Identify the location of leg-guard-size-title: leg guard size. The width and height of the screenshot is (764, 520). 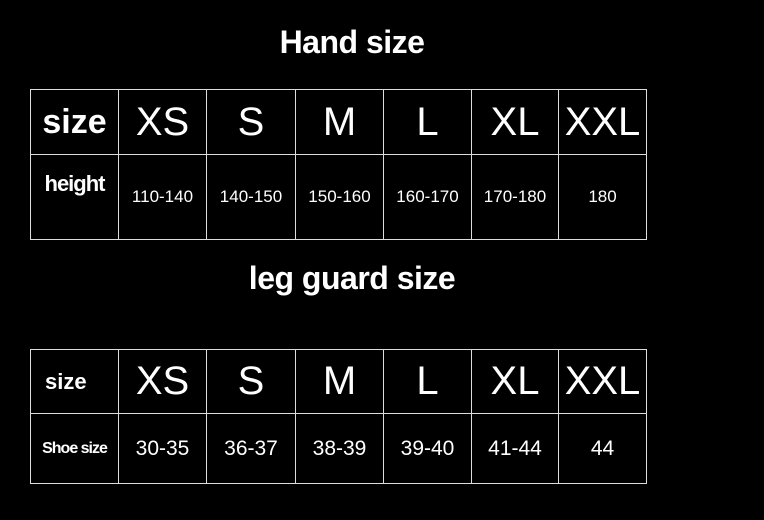
(352, 278).